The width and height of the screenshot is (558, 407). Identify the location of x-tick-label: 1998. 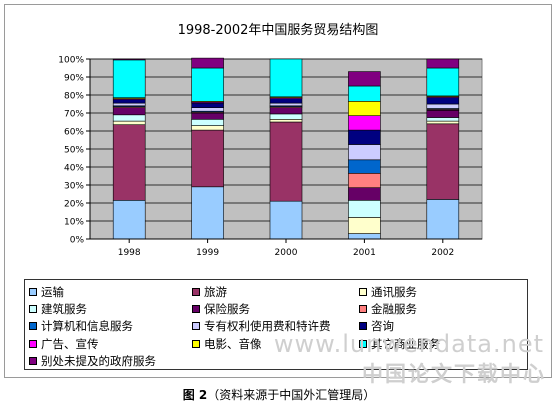
(129, 253).